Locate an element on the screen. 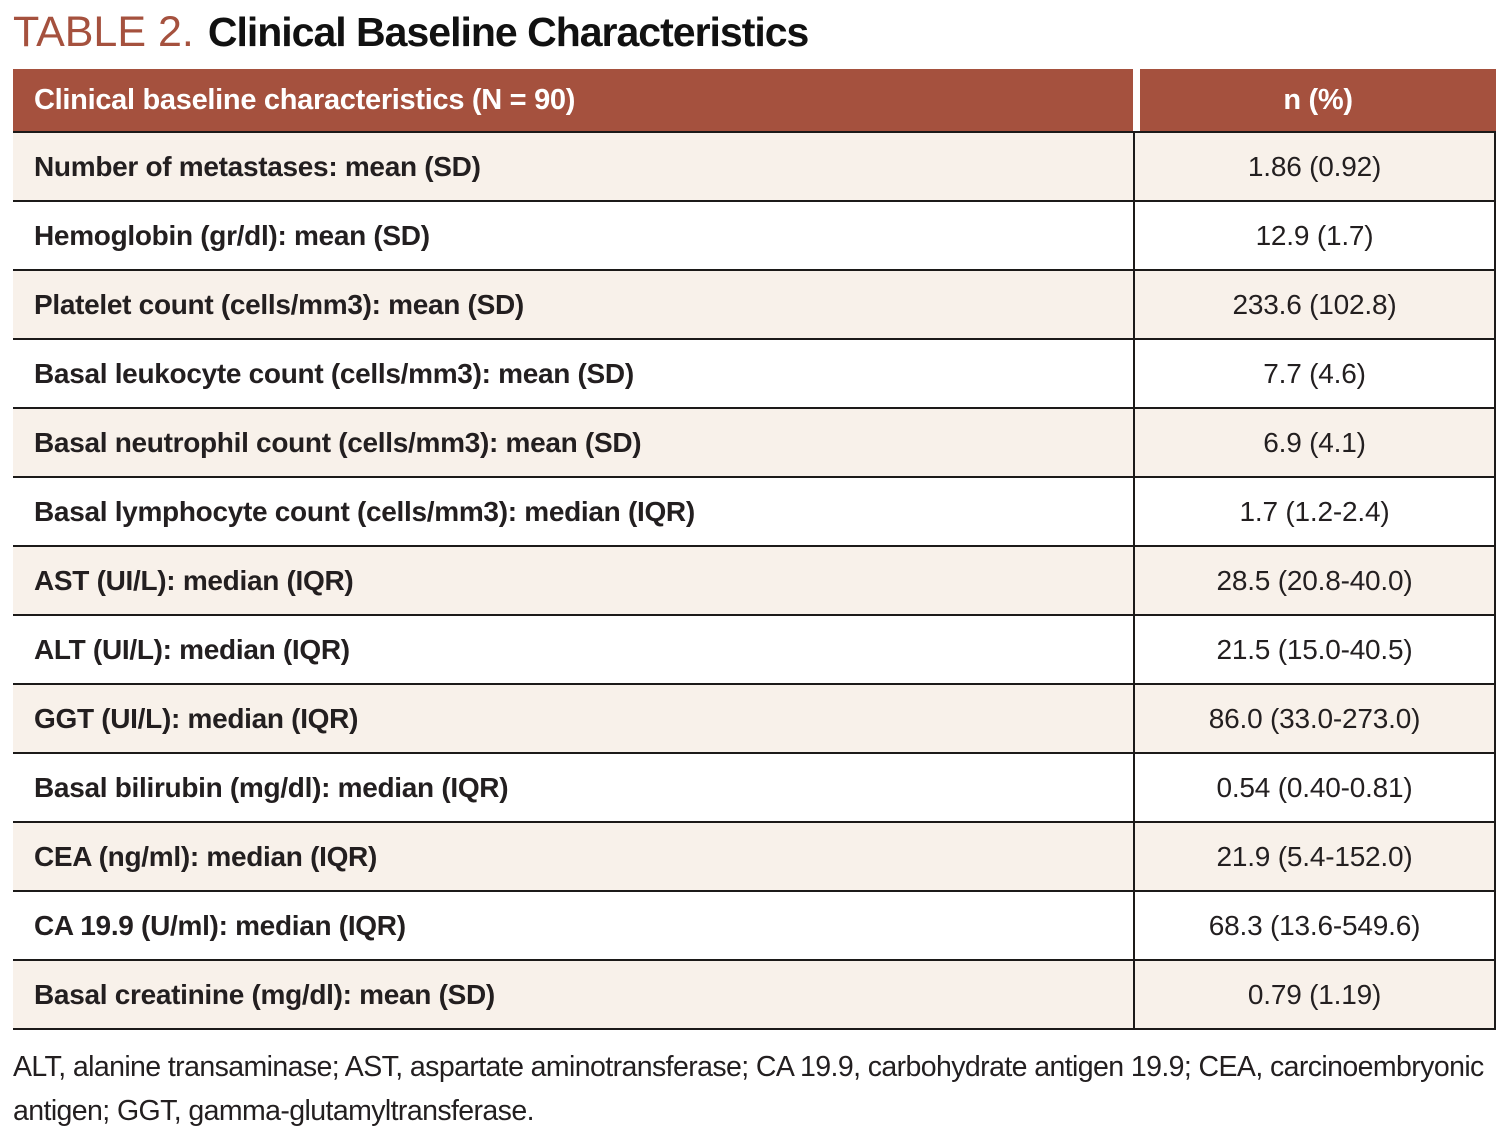  row-value: 0.54 (0.40-0.81) is located at coordinates (1314, 787).